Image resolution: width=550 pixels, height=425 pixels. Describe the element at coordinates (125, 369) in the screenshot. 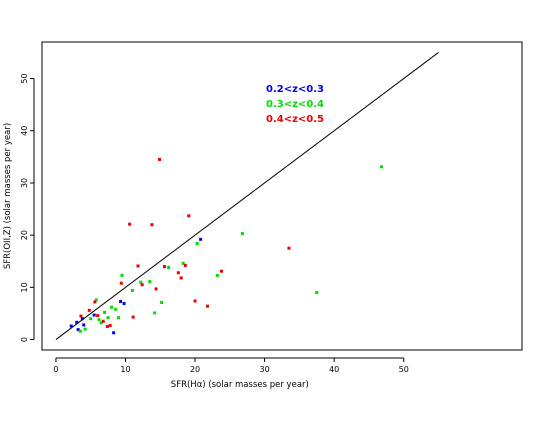

I see `x-tick-label: 10` at that location.